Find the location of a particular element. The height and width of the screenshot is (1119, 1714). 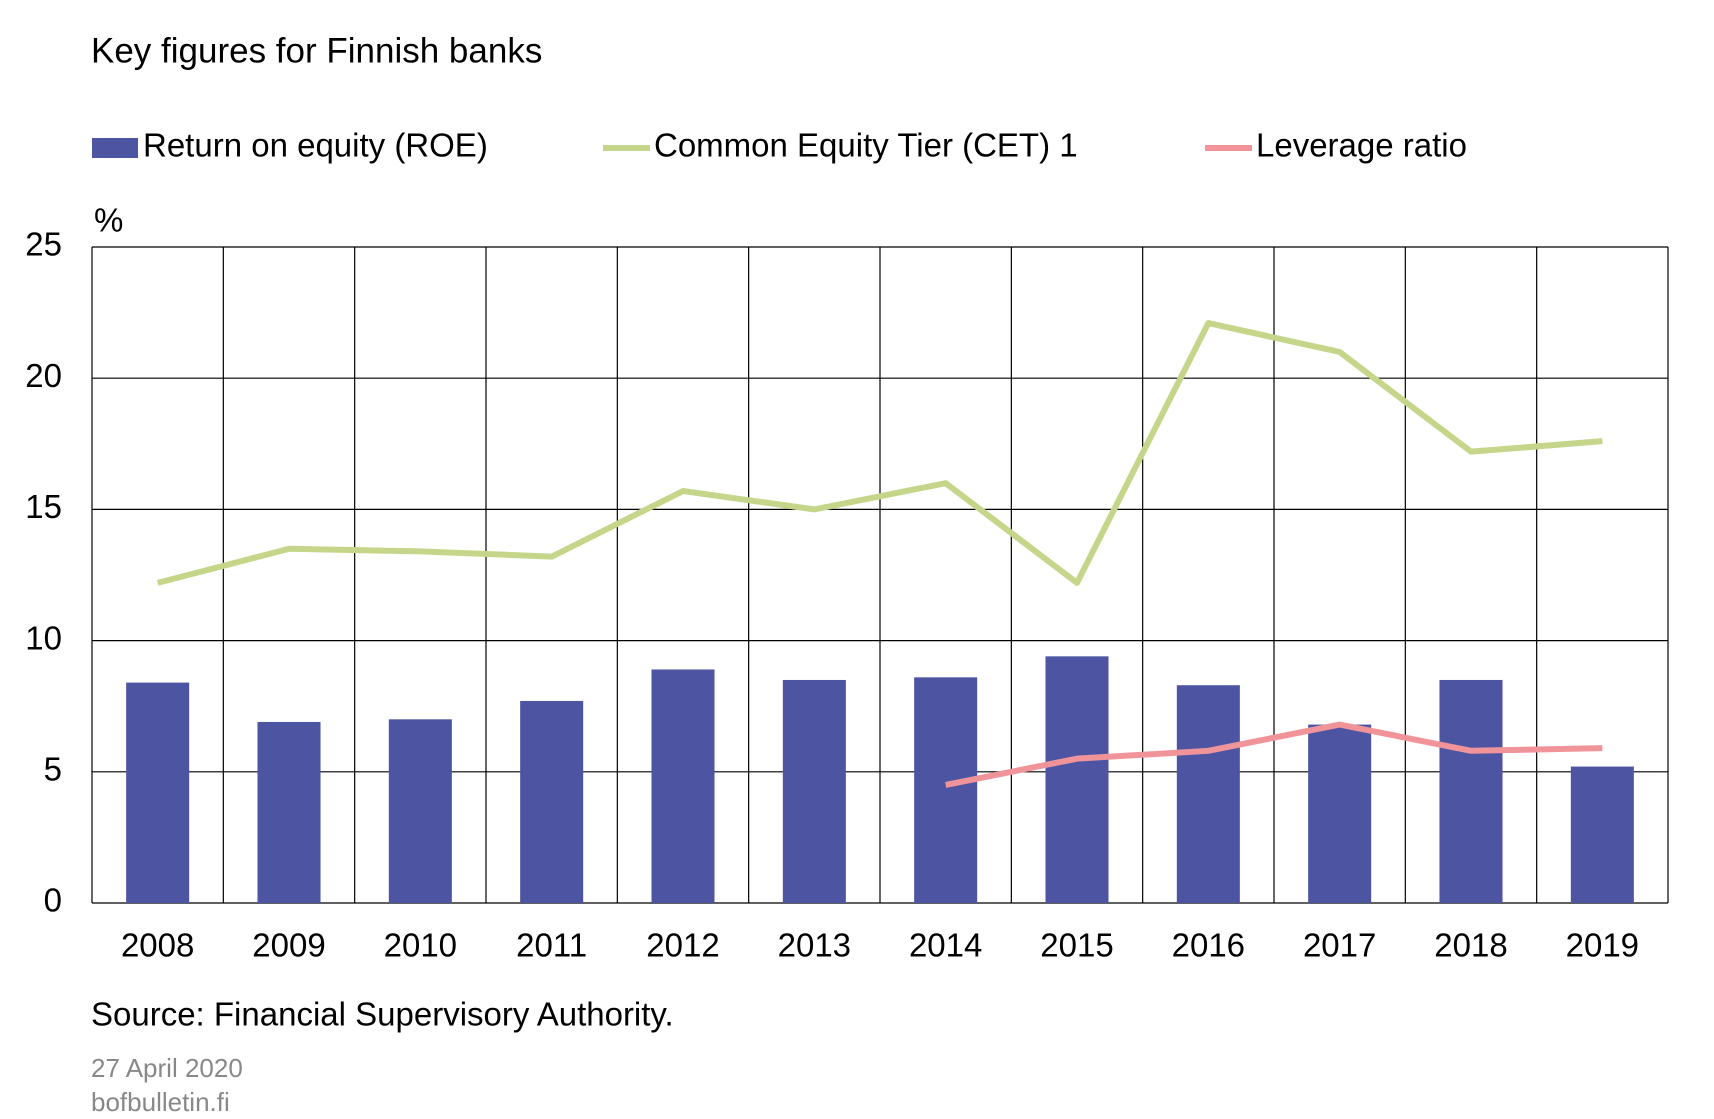

legend-label: Leverage ratio is located at coordinates (1361, 145).